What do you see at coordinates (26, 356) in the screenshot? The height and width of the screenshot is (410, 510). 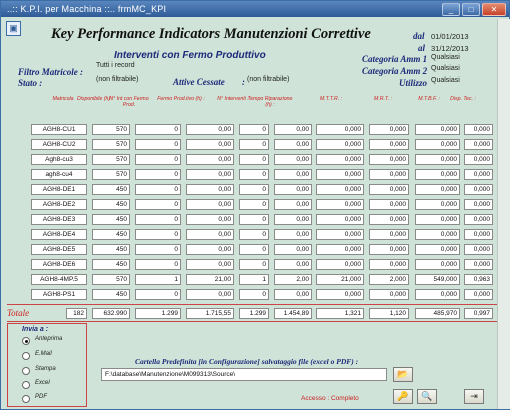 I see `radio-email` at bounding box center [26, 356].